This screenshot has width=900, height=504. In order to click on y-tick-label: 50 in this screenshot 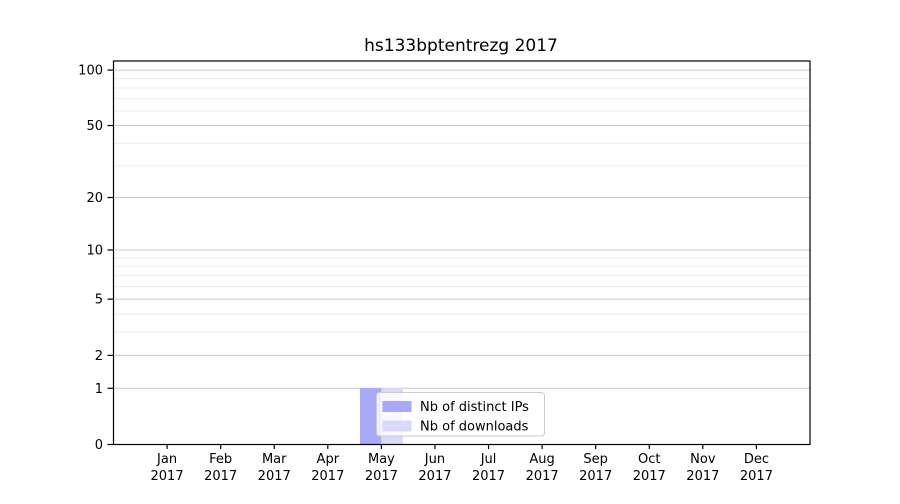, I will do `click(94, 126)`.